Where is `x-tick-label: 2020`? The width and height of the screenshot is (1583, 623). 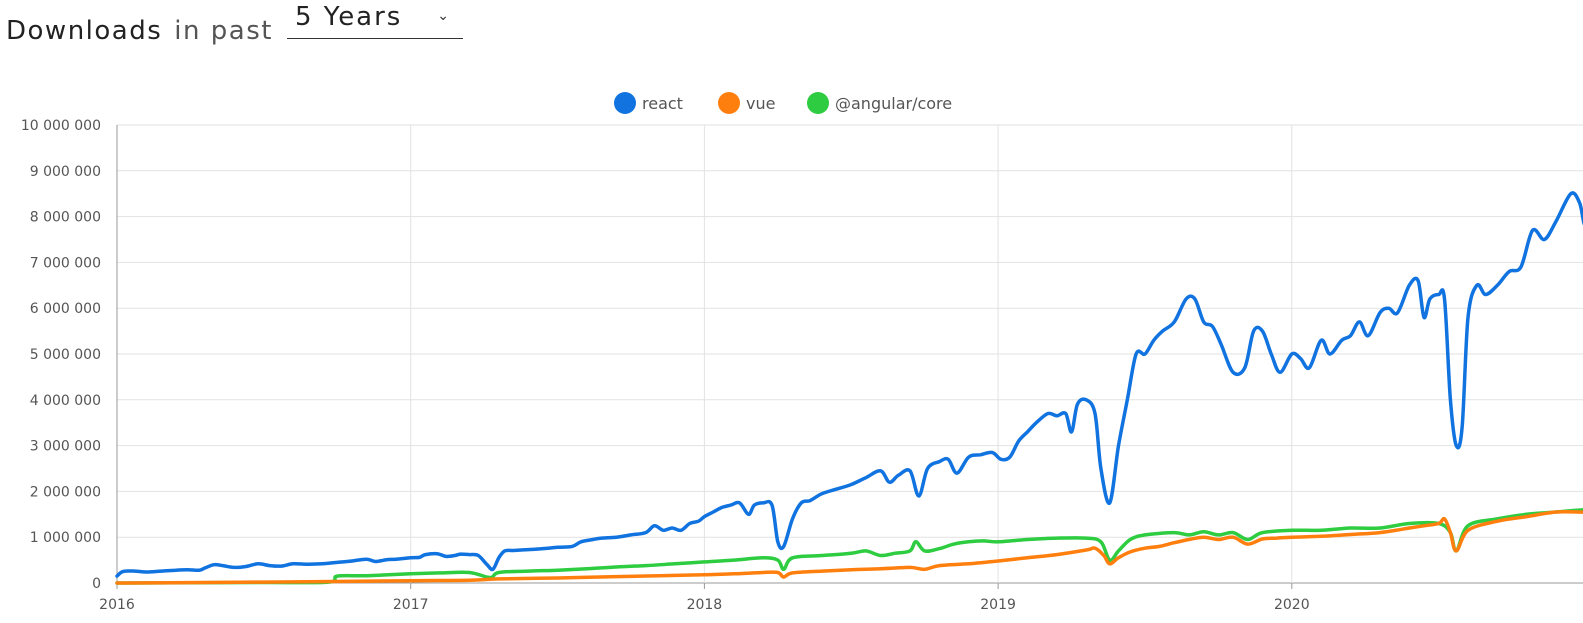
x-tick-label: 2020 is located at coordinates (1292, 605).